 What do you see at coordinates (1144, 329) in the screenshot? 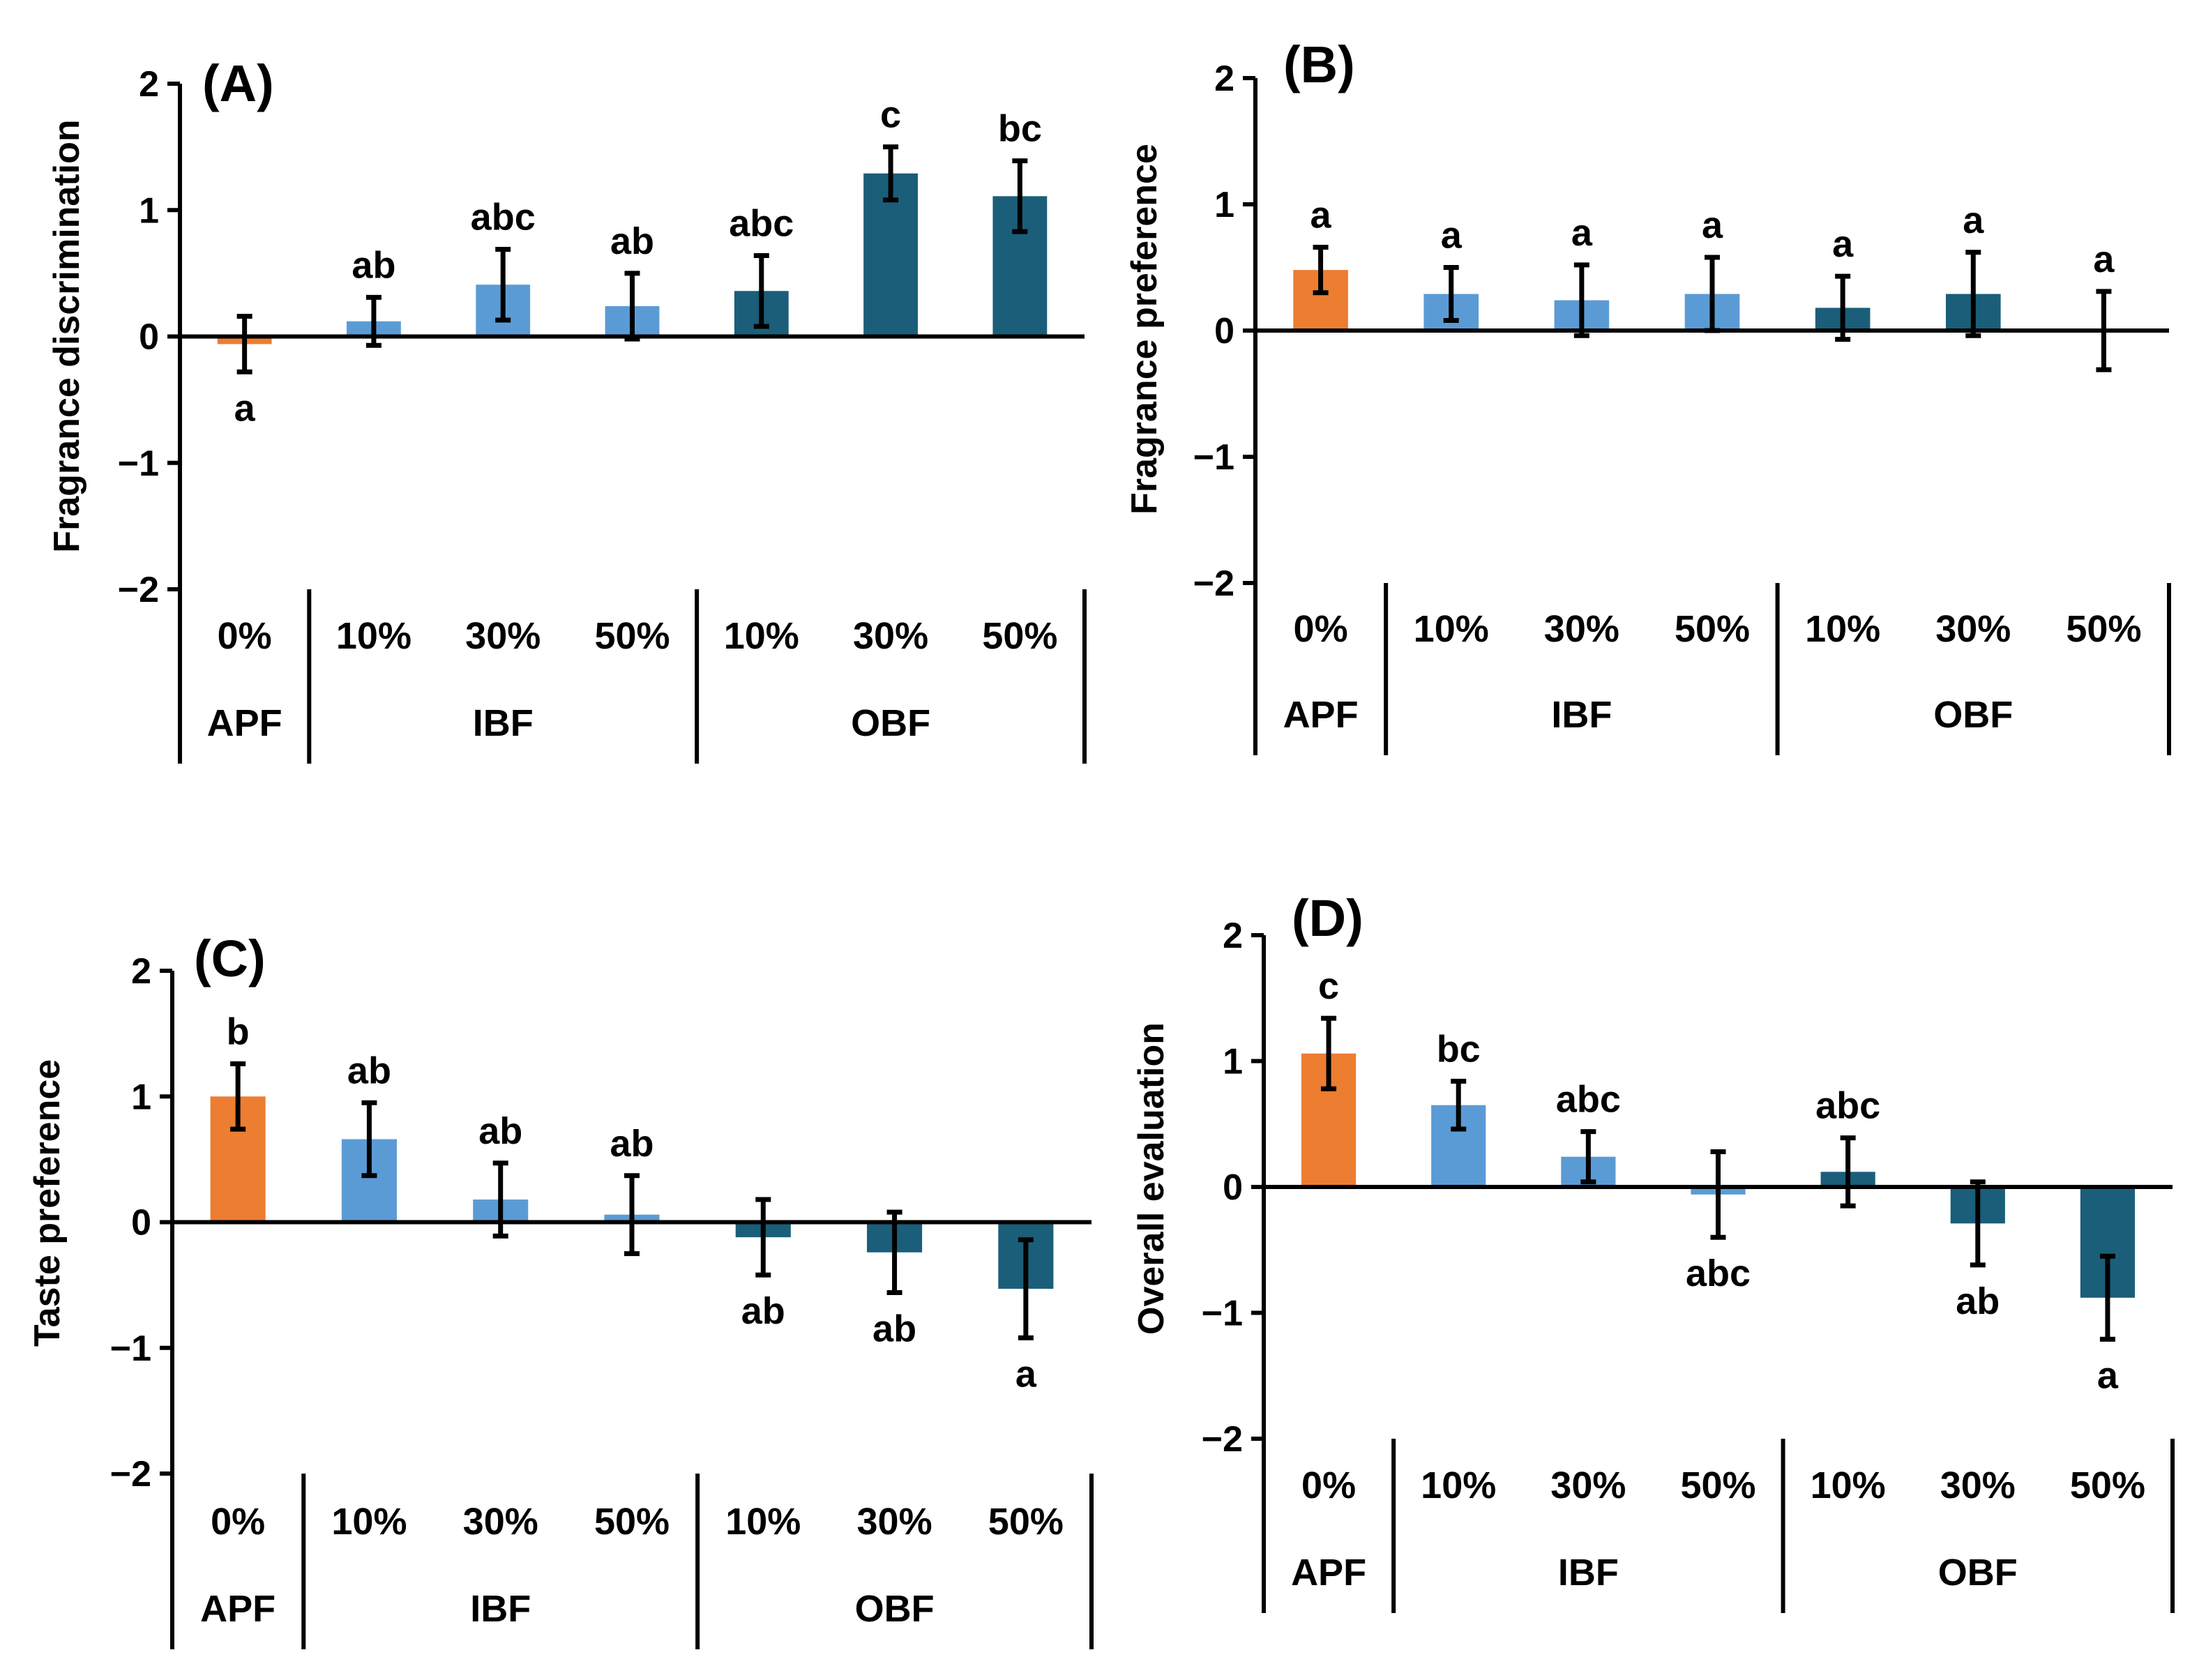
I see `y-axis-label: Fragrance preference` at bounding box center [1144, 329].